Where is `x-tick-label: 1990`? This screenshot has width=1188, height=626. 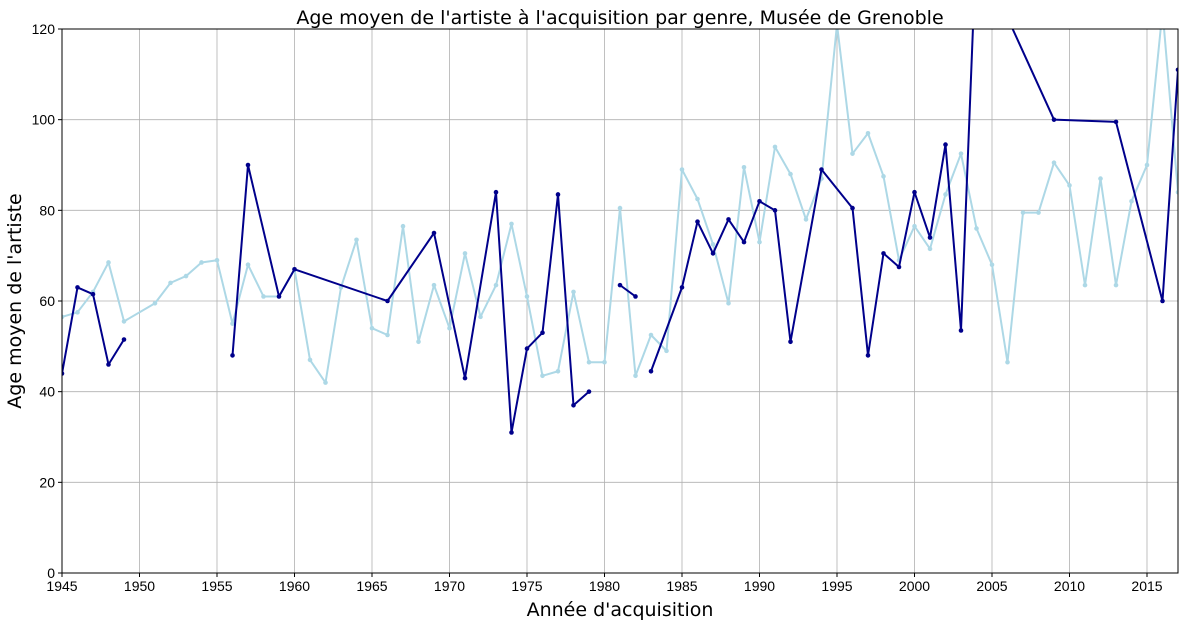 x-tick-label: 1990 is located at coordinates (759, 586).